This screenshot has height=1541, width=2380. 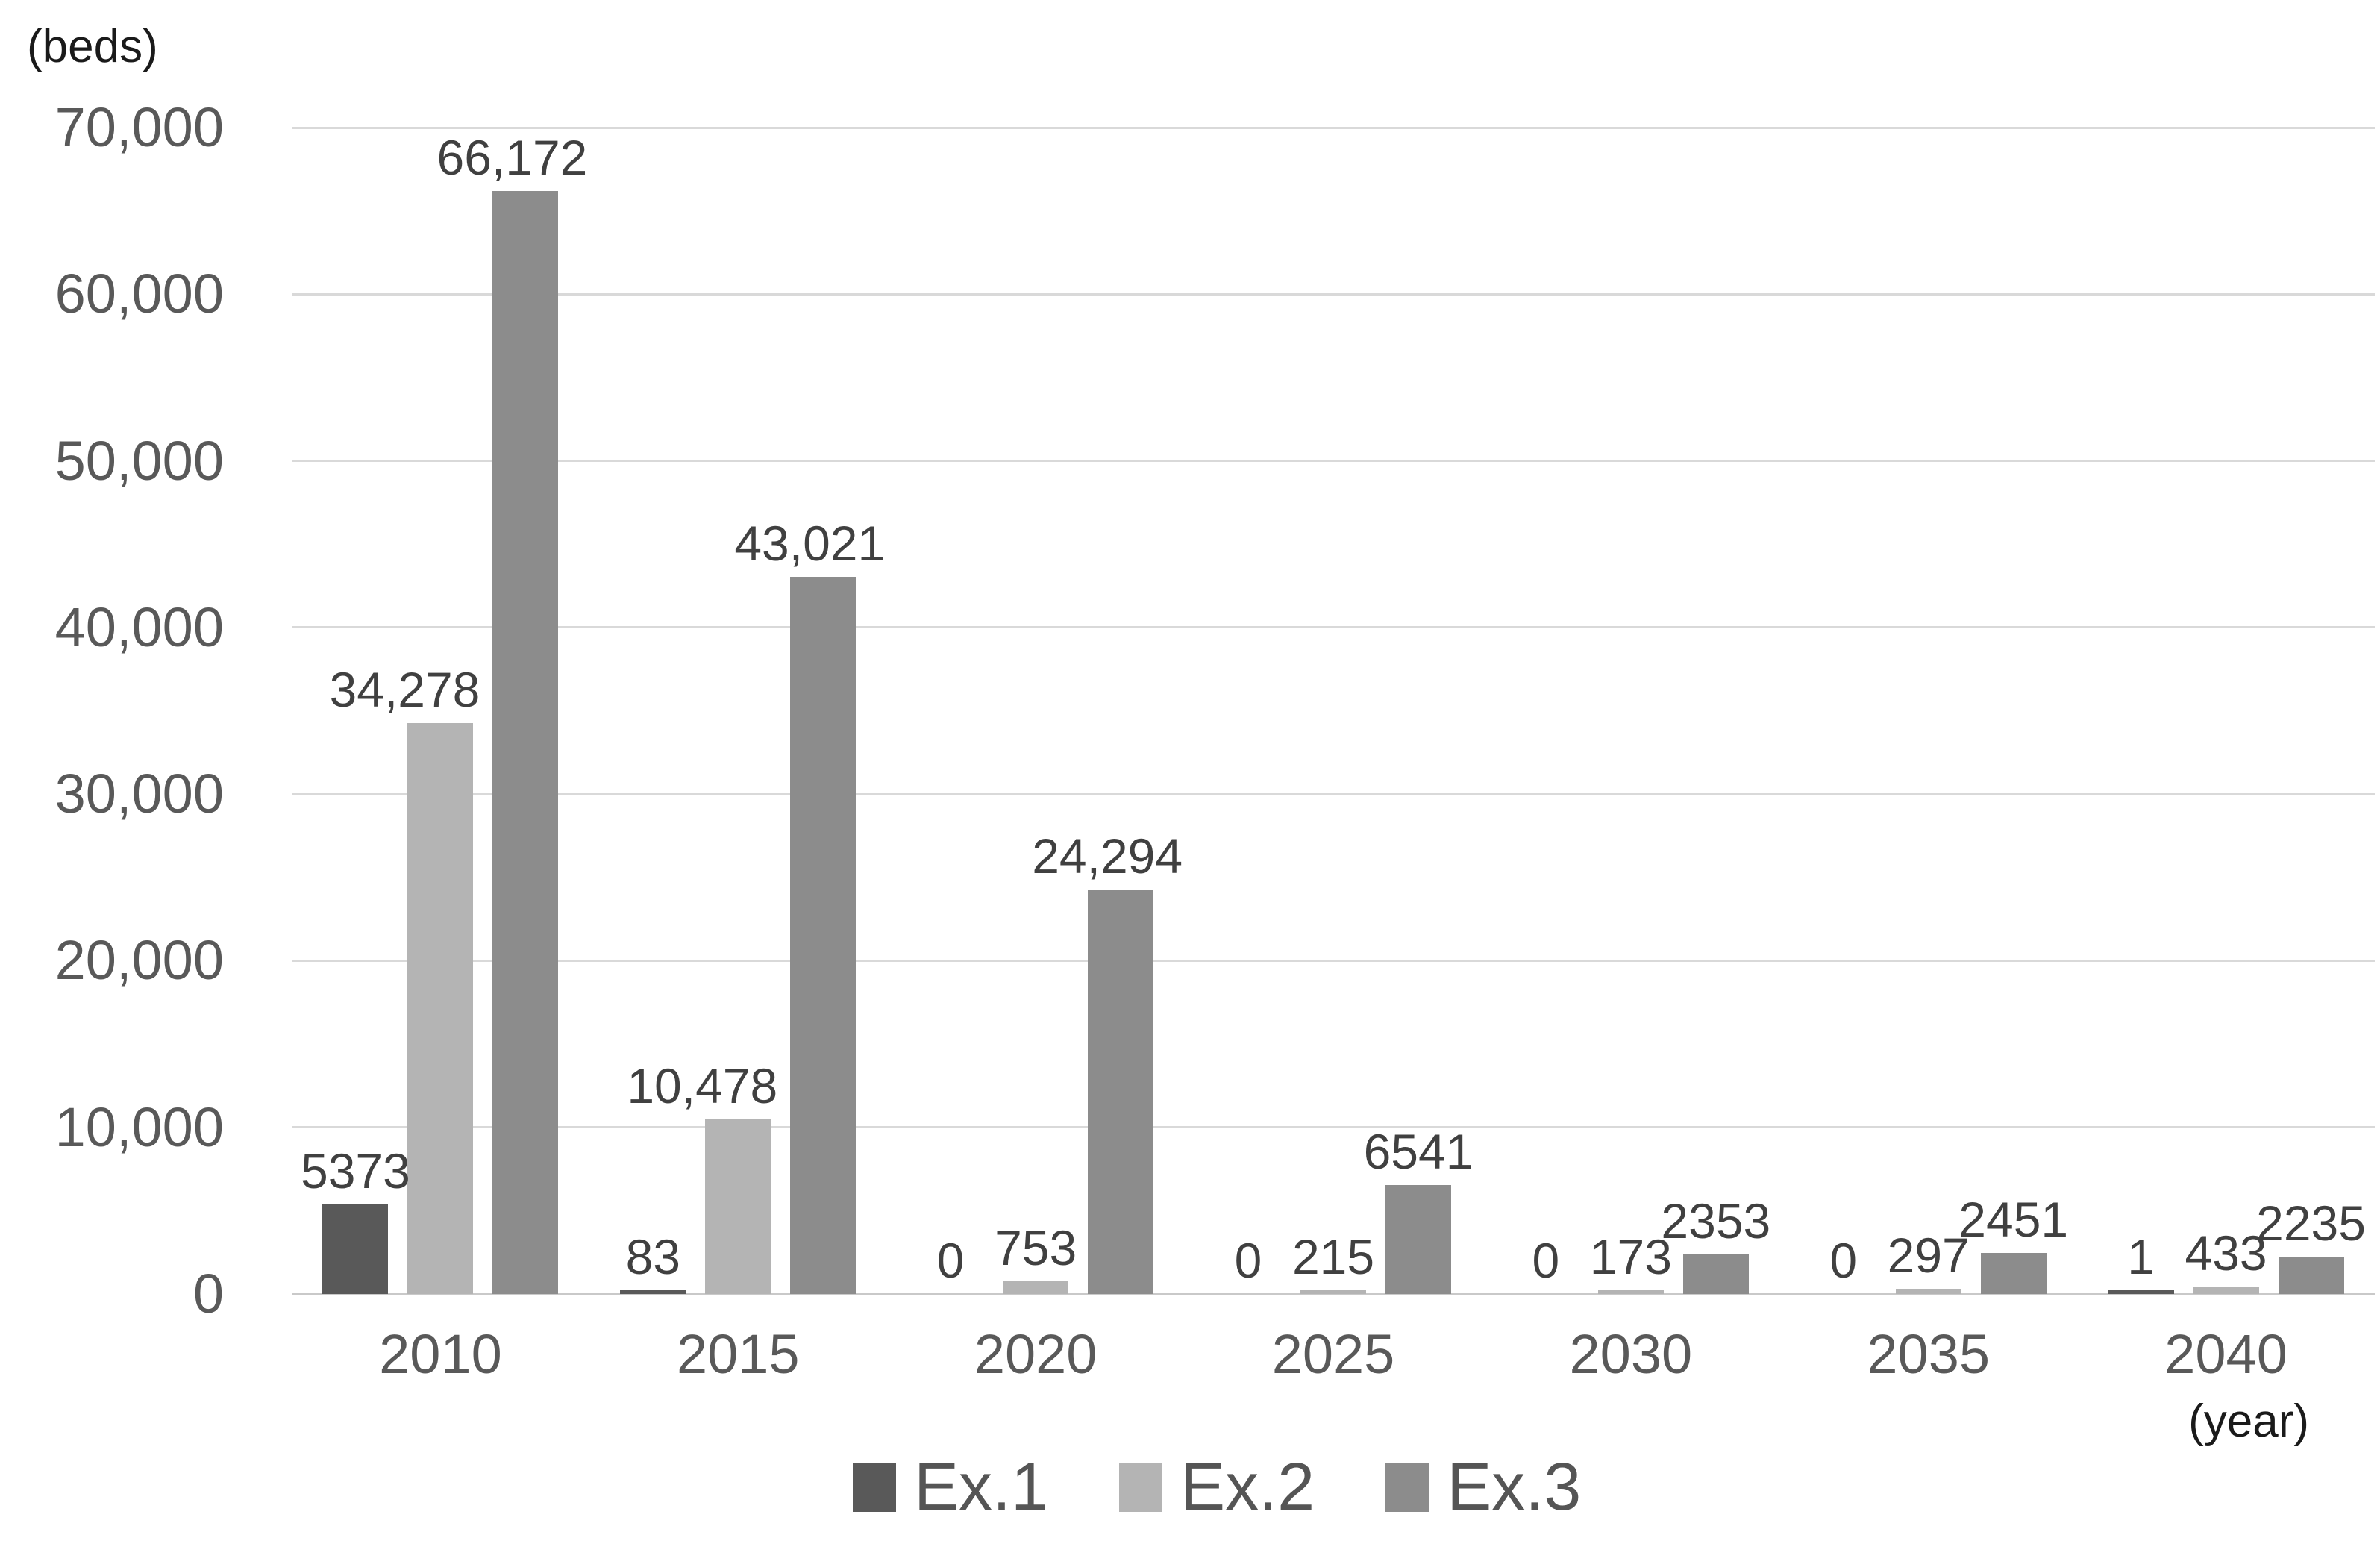 I want to click on data-label-ex2-2010: 34,278, so click(x=404, y=689).